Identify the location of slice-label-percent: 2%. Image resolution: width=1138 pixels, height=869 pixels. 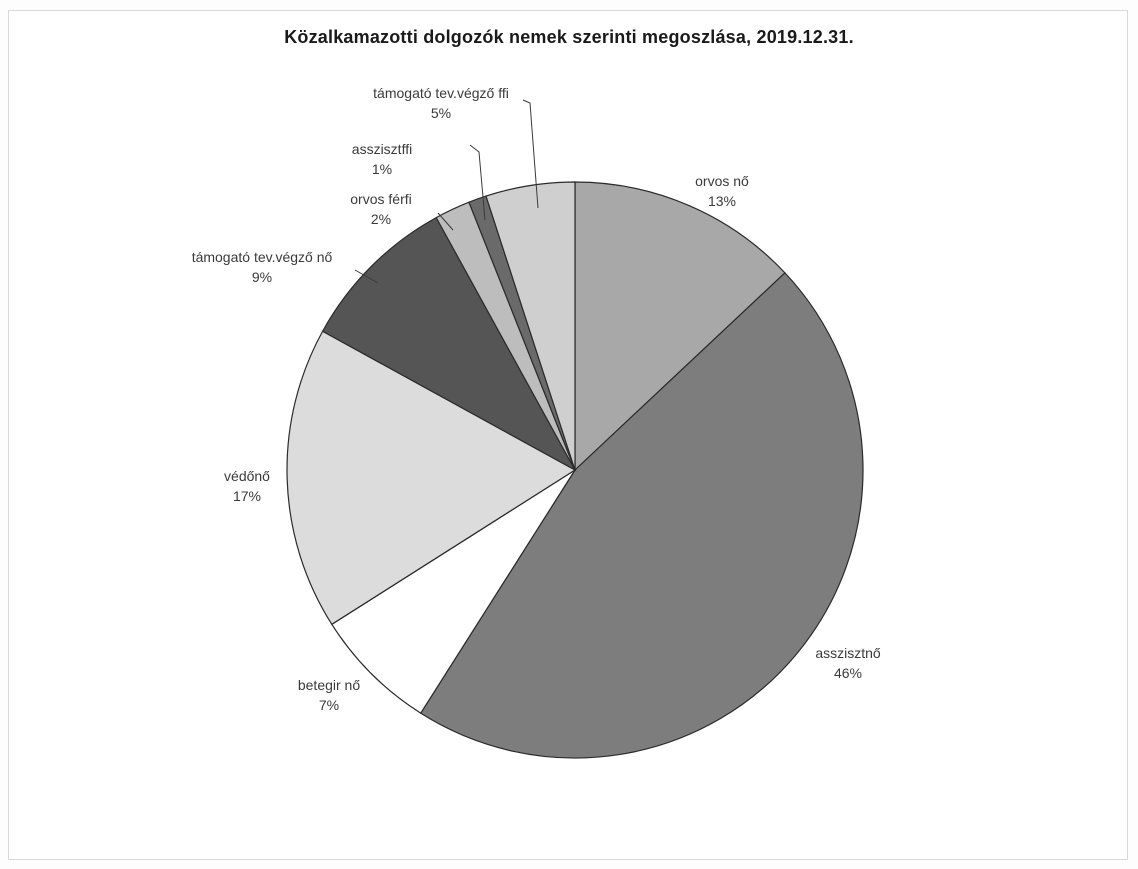
(381, 219).